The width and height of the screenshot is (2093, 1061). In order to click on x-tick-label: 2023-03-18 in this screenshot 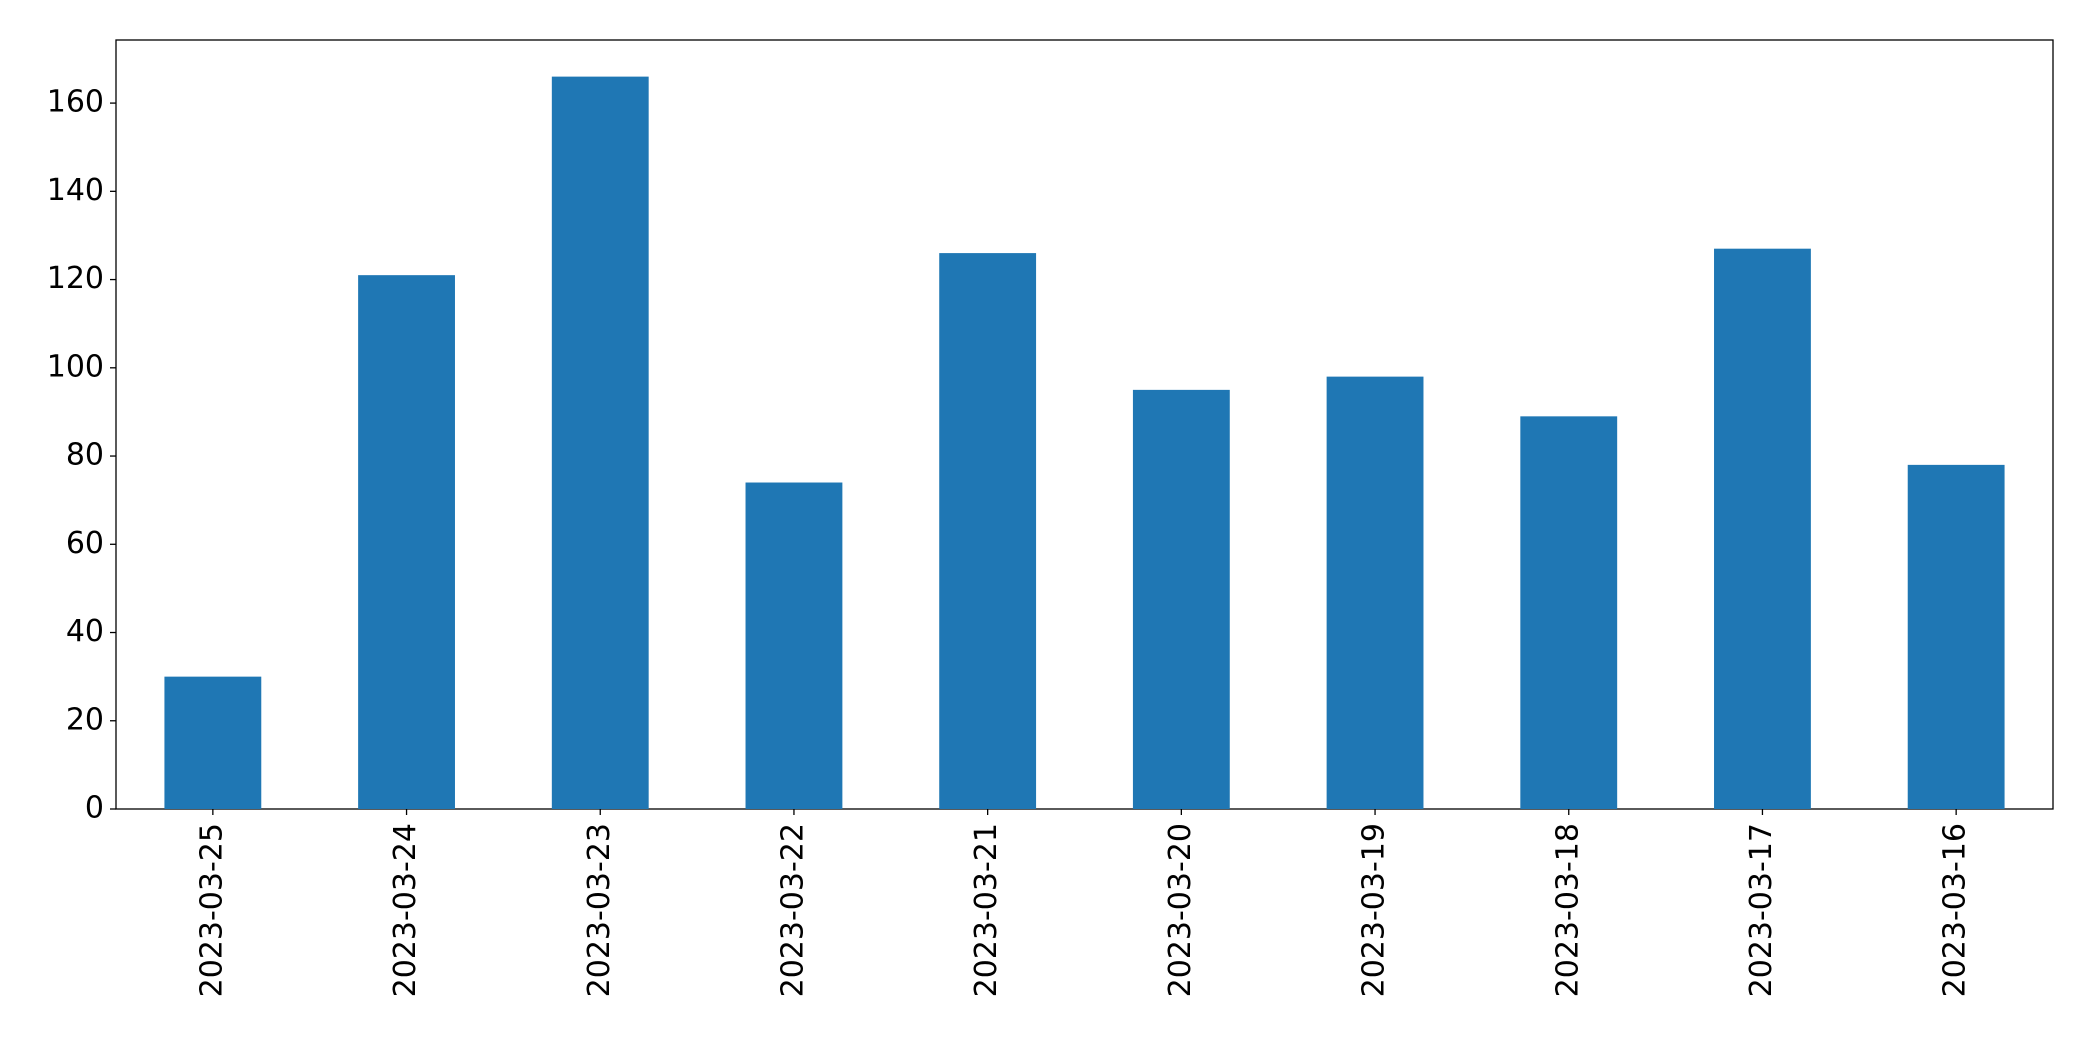, I will do `click(1567, 910)`.